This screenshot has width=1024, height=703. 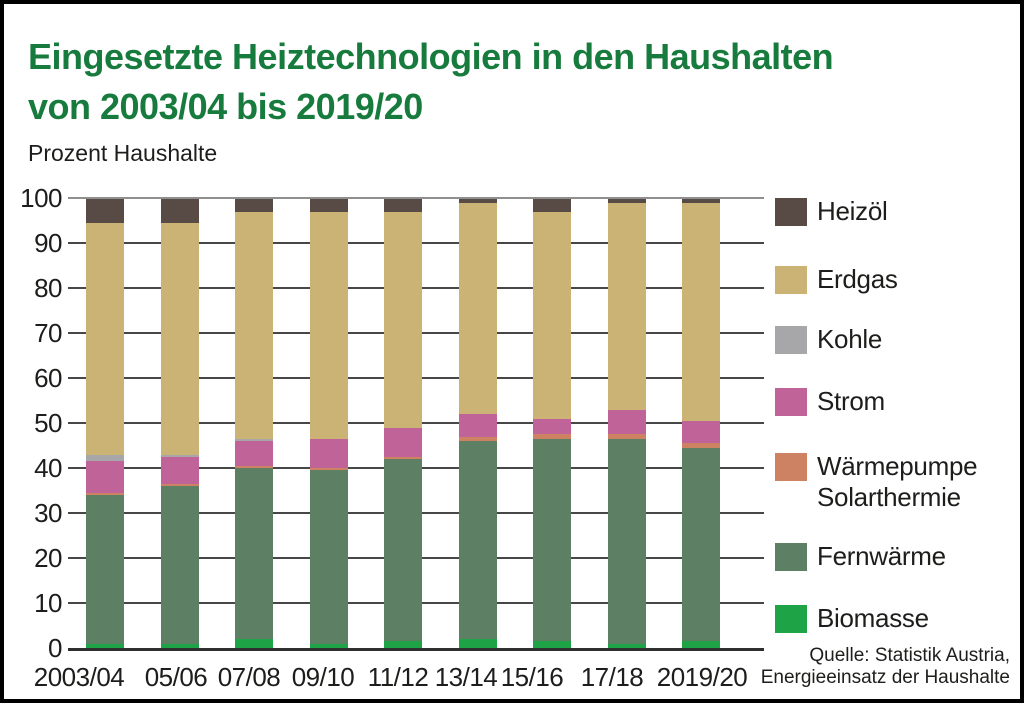 I want to click on legend-swatch-strom, so click(x=791, y=402).